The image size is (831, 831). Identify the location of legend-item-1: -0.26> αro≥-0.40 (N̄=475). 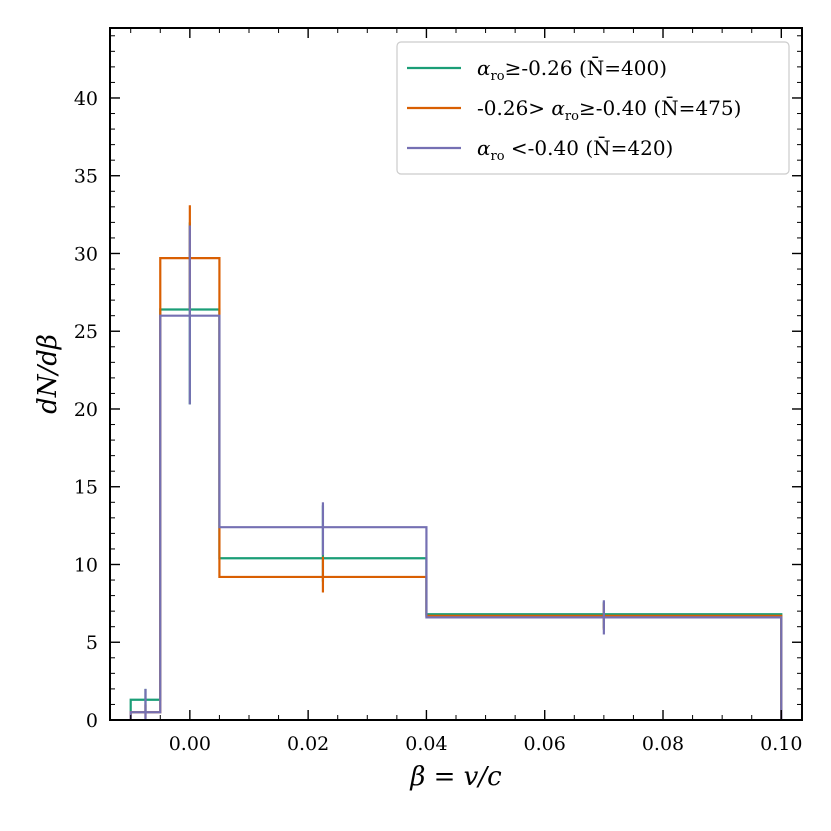
(574, 109).